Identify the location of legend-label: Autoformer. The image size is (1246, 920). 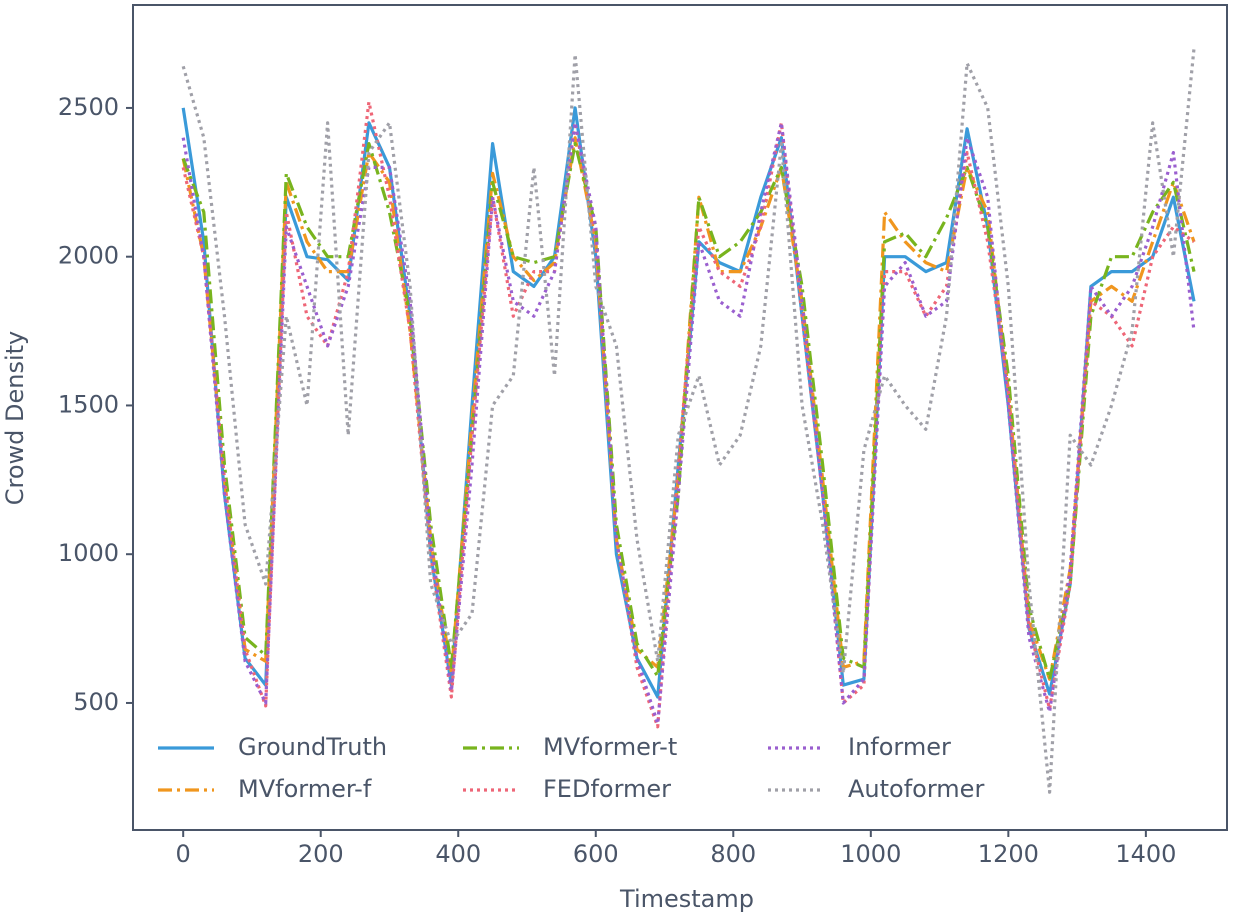
(916, 789).